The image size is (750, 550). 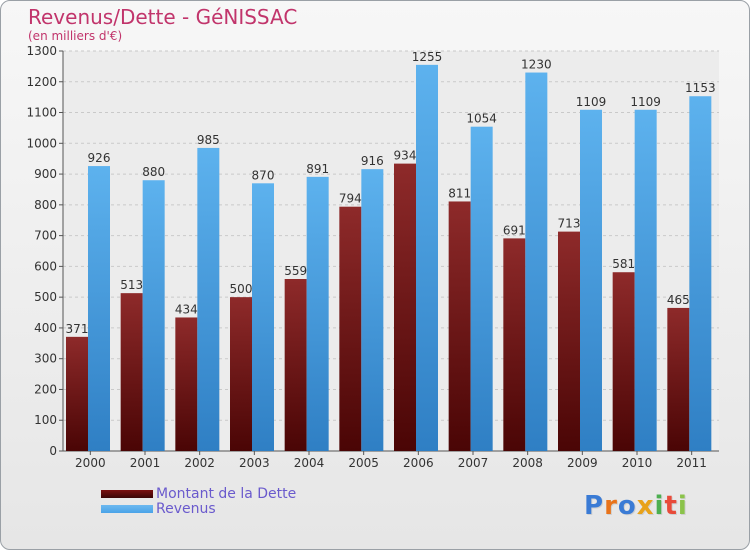 I want to click on logo-letter: t, so click(x=671, y=506).